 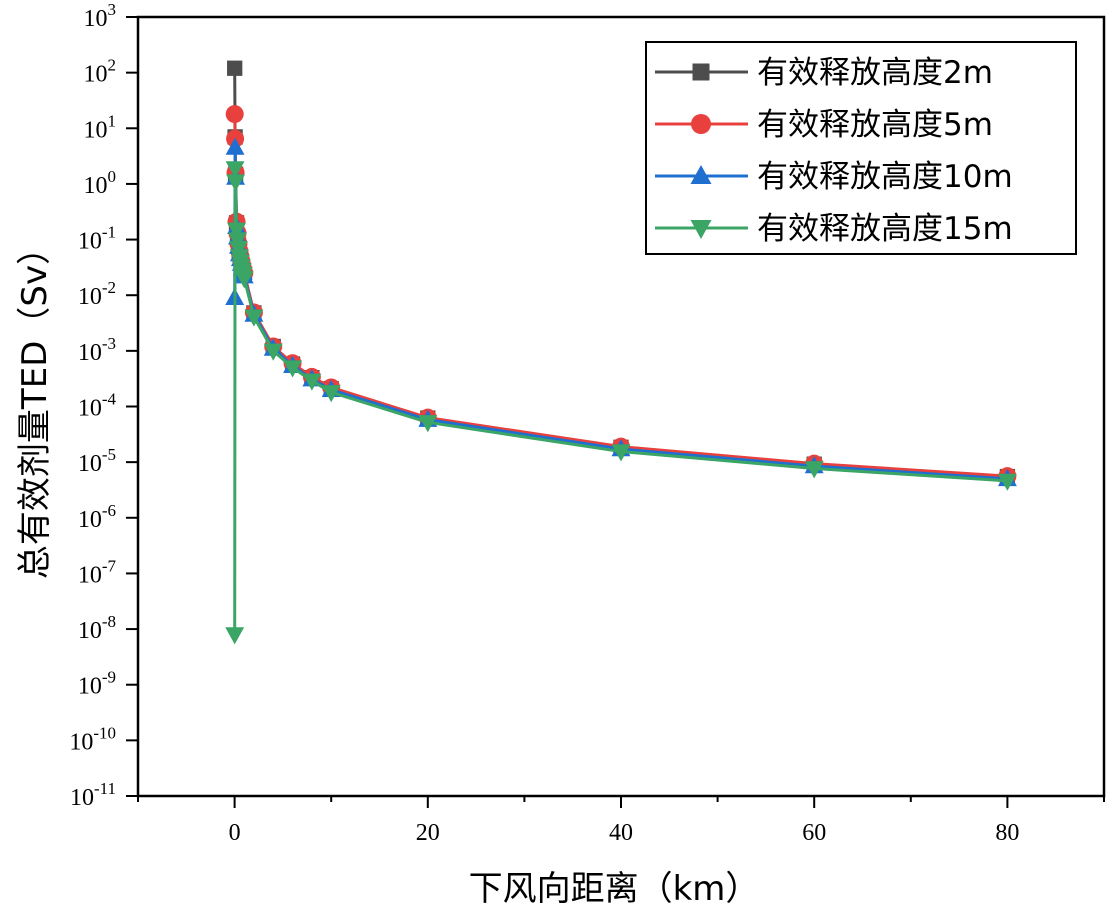 What do you see at coordinates (885, 177) in the screenshot?
I see `legend-label: 有效释放高度10m` at bounding box center [885, 177].